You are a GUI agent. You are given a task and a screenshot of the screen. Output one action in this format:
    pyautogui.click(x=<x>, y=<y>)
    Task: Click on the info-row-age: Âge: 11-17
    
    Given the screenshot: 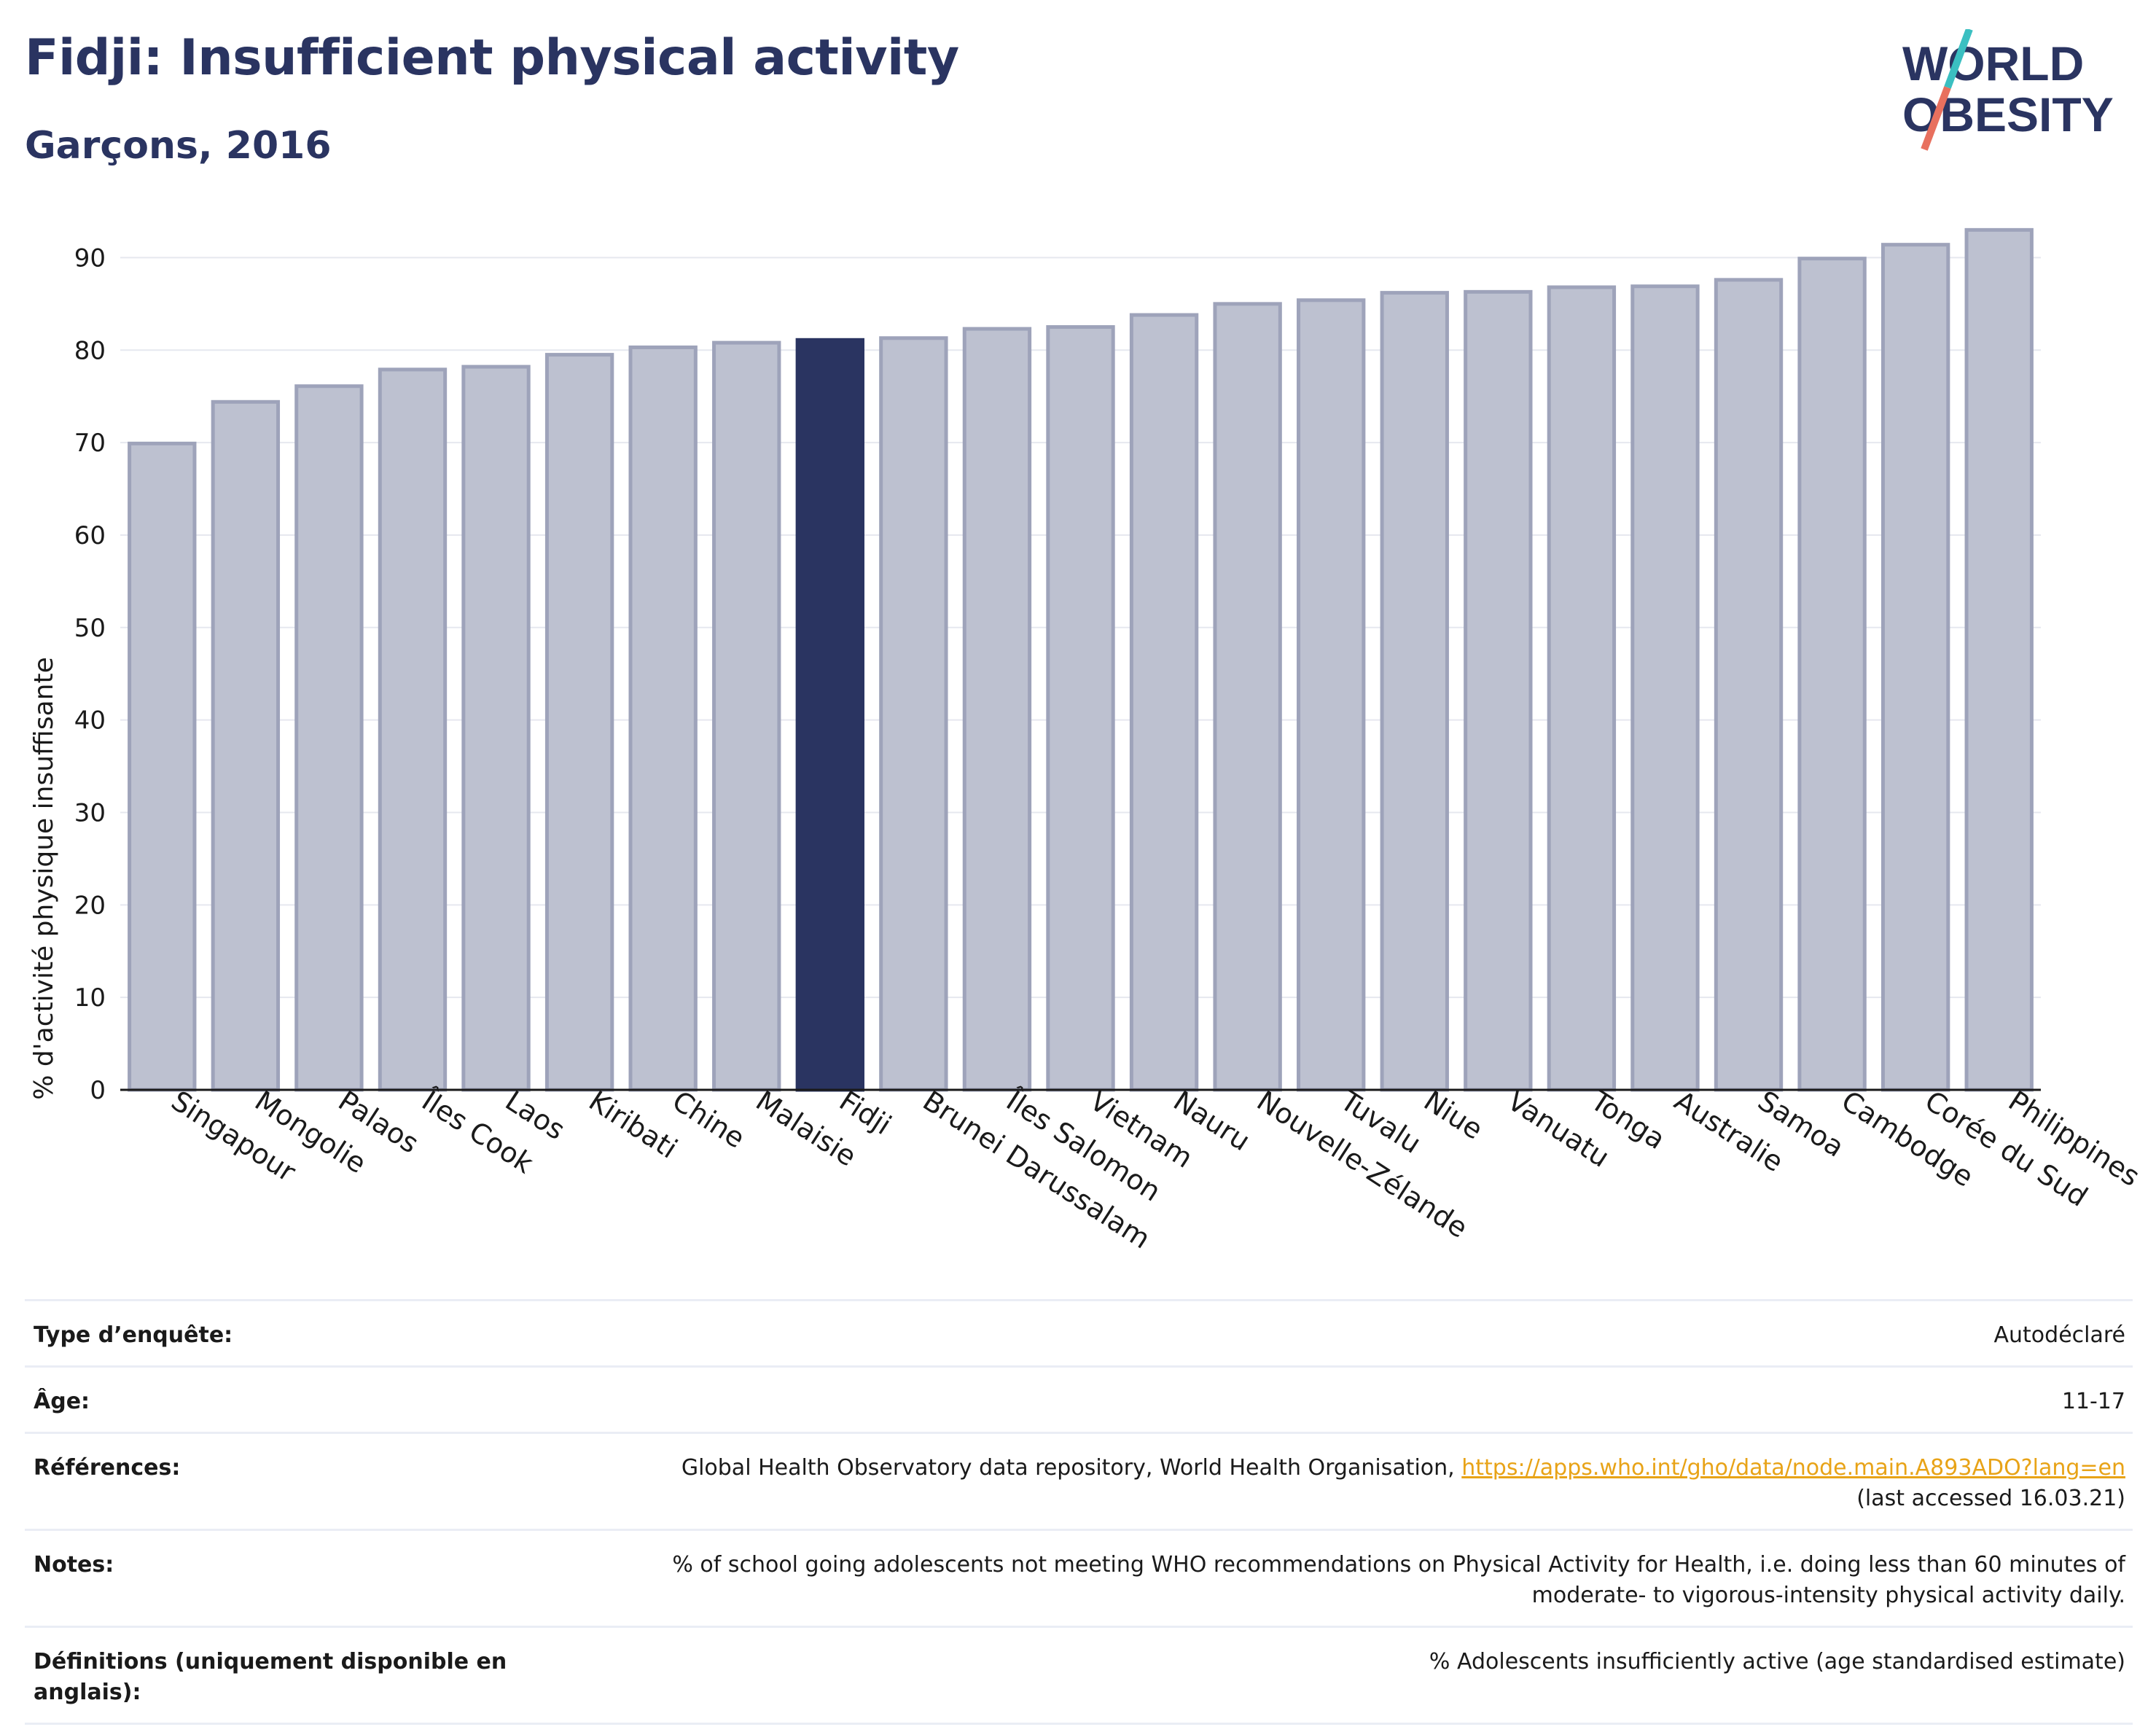 What is the action you would take?
    pyautogui.click(x=1079, y=1398)
    